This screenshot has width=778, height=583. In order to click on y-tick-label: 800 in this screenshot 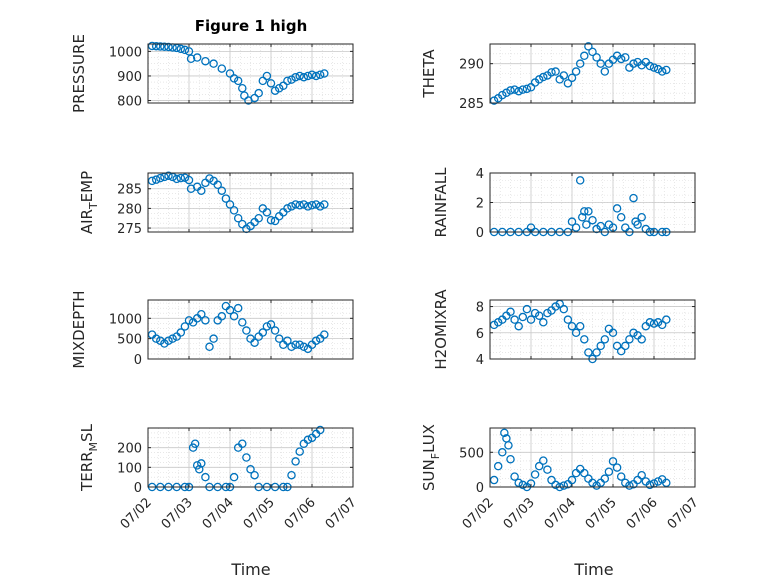, I will do `click(129, 102)`.